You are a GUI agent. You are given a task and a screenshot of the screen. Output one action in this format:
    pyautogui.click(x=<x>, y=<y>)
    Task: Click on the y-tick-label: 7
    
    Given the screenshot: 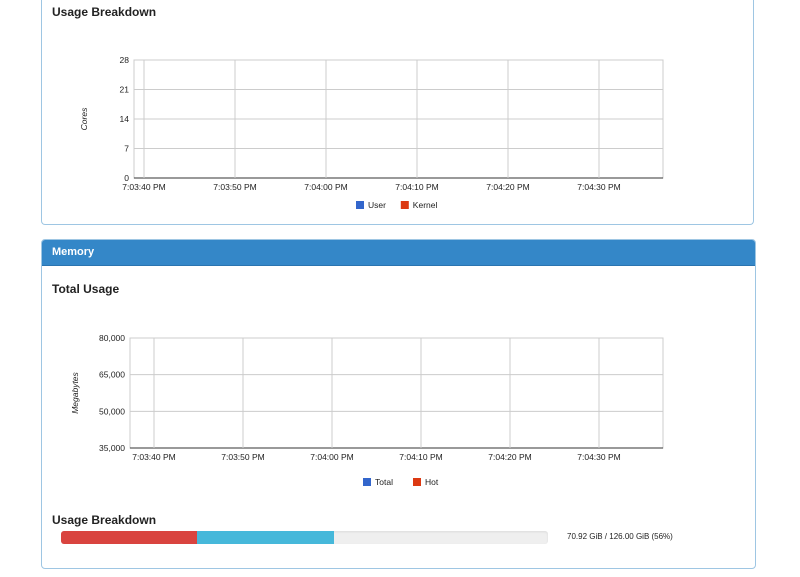 What is the action you would take?
    pyautogui.click(x=126, y=149)
    